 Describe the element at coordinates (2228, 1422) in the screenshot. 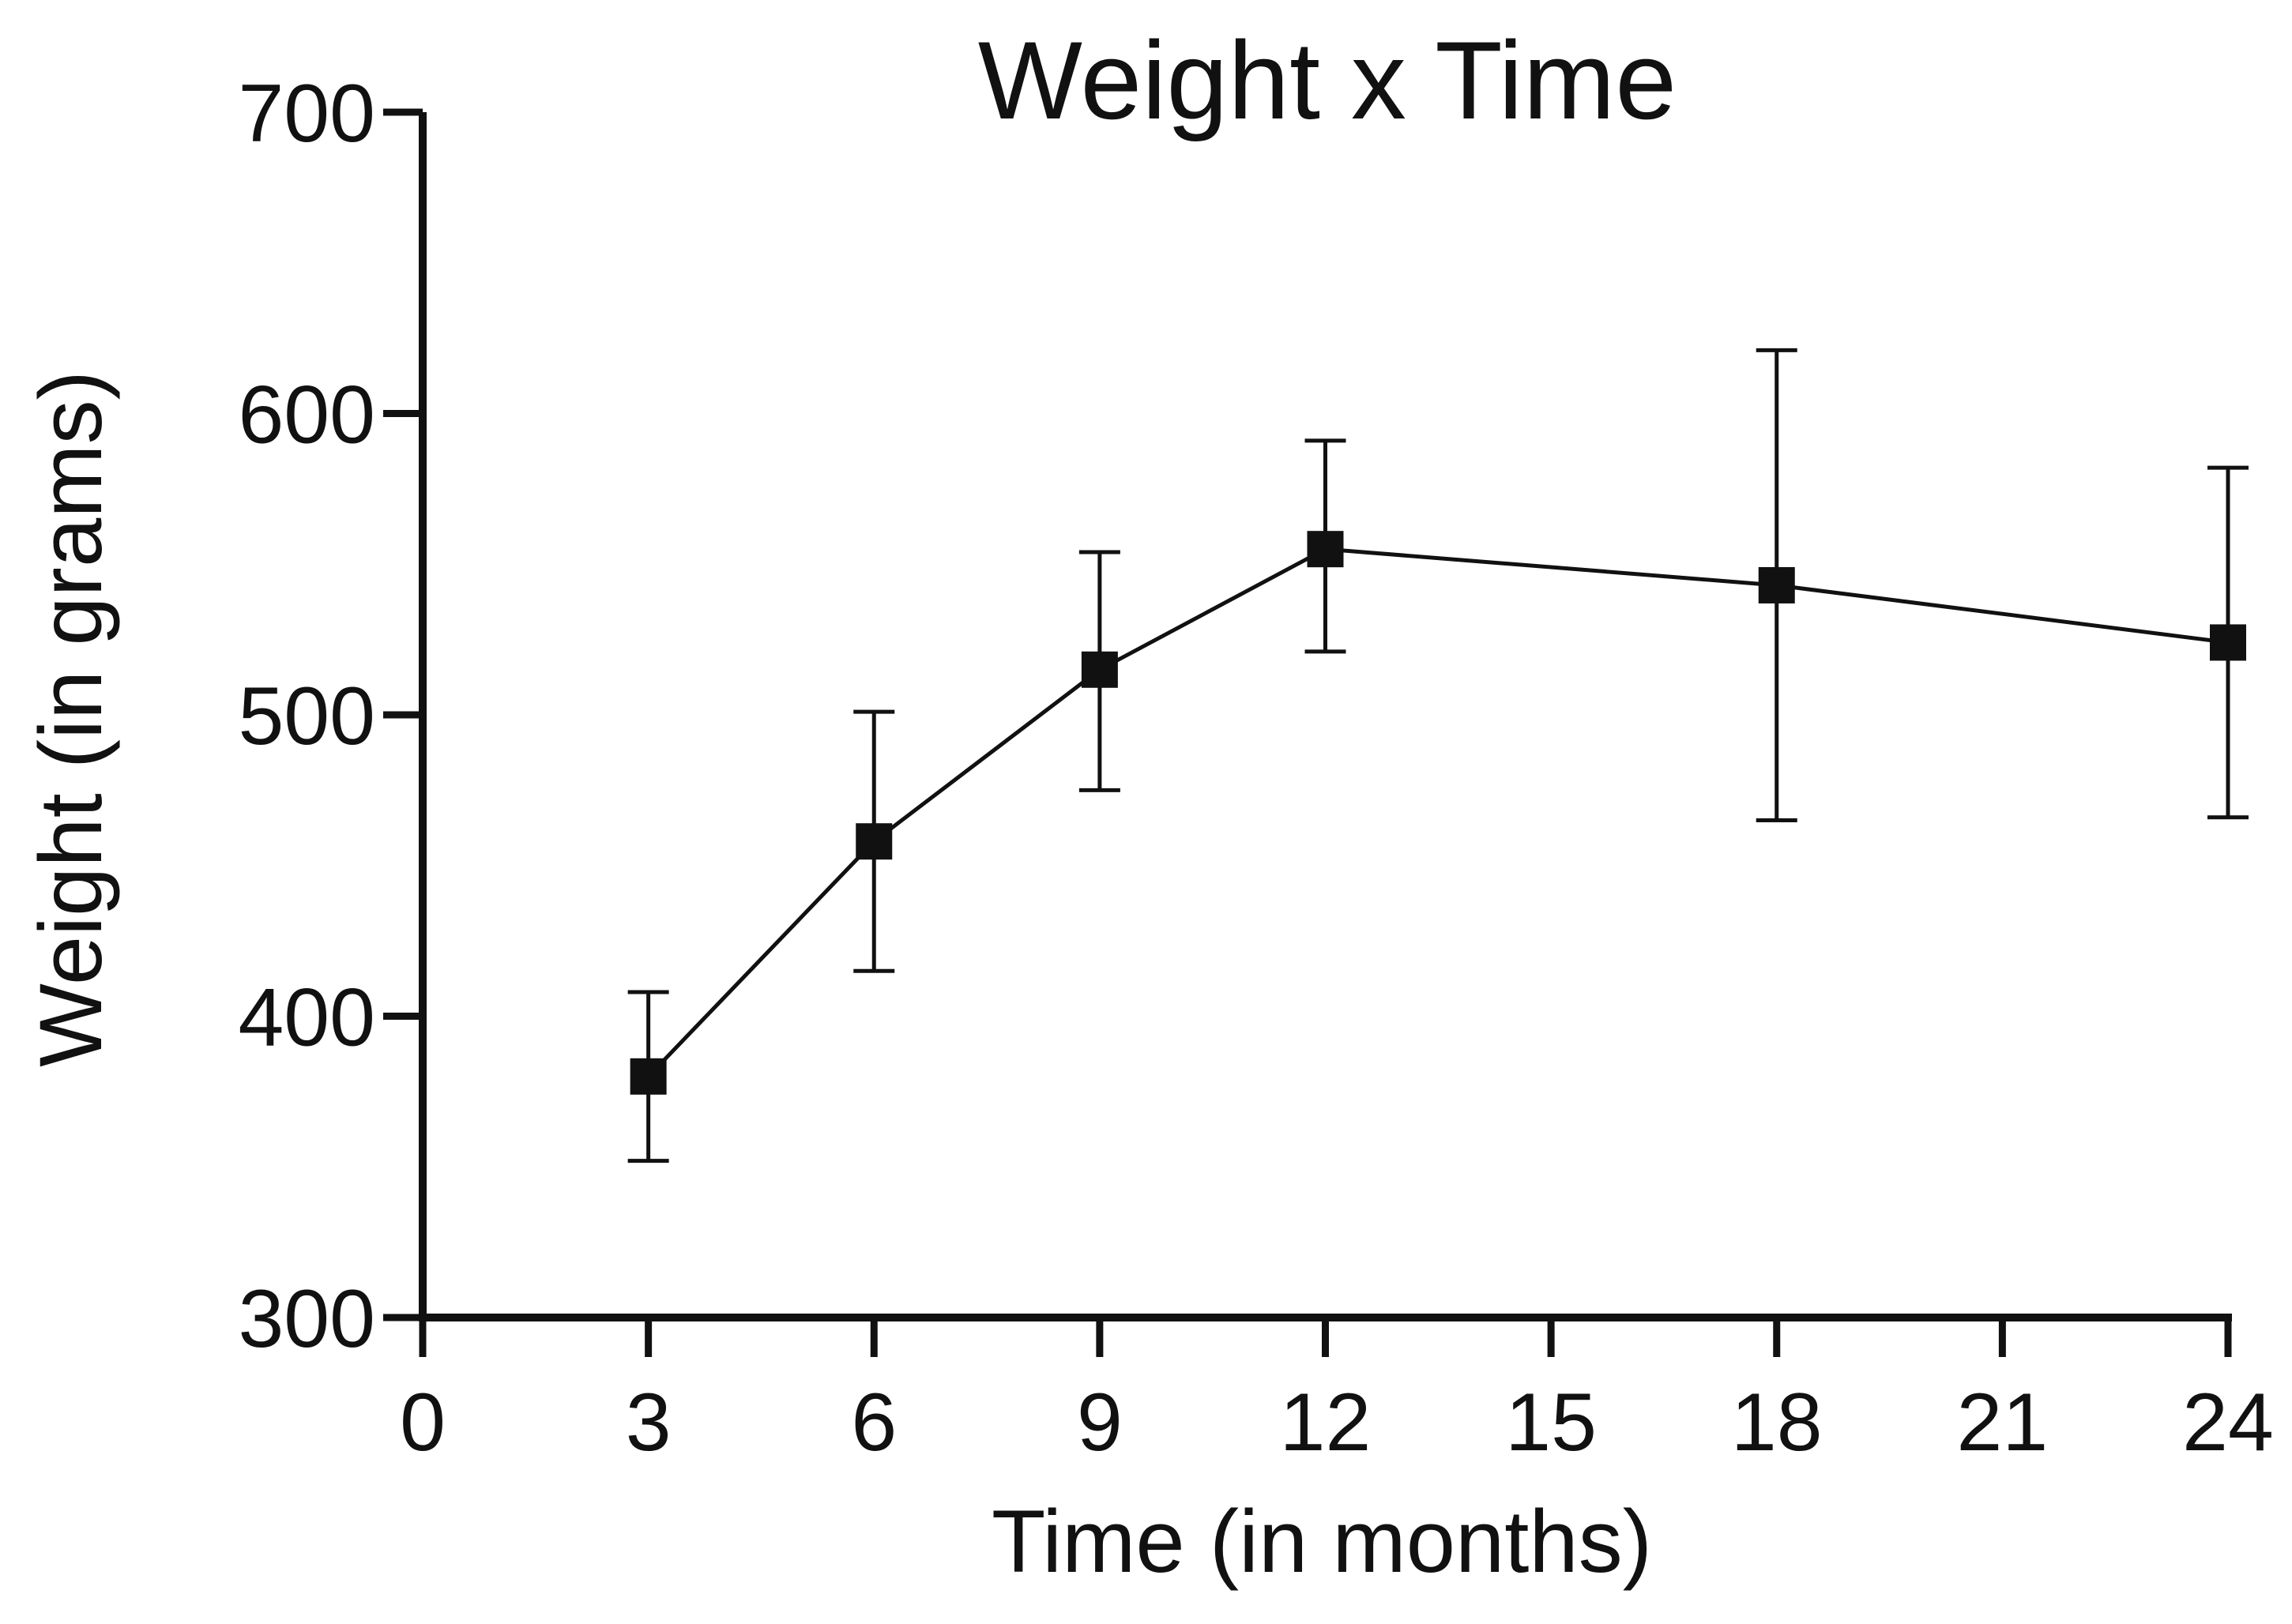

I see `x-tick-label: 24` at that location.